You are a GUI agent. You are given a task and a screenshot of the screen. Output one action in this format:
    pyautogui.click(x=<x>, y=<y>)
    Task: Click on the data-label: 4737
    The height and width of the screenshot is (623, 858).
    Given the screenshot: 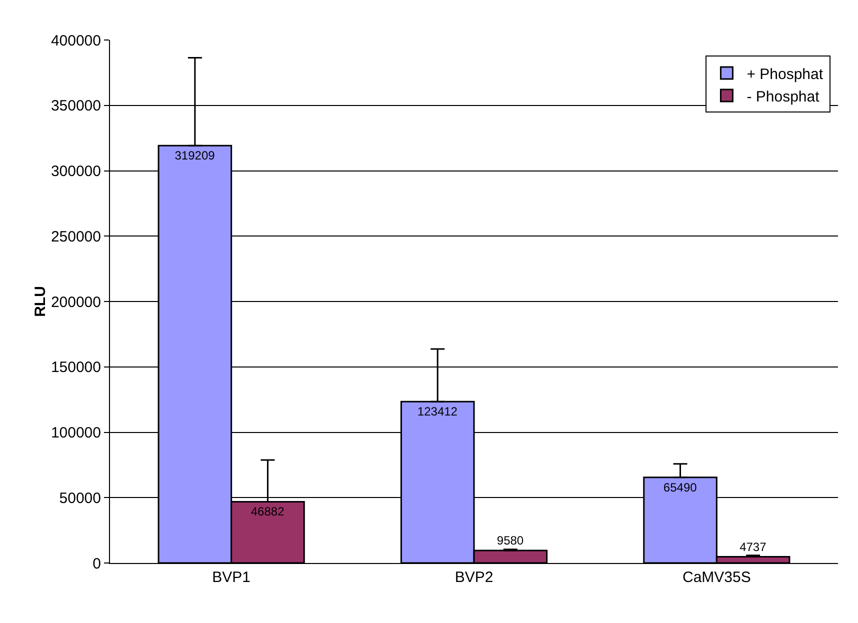 What is the action you would take?
    pyautogui.click(x=753, y=547)
    